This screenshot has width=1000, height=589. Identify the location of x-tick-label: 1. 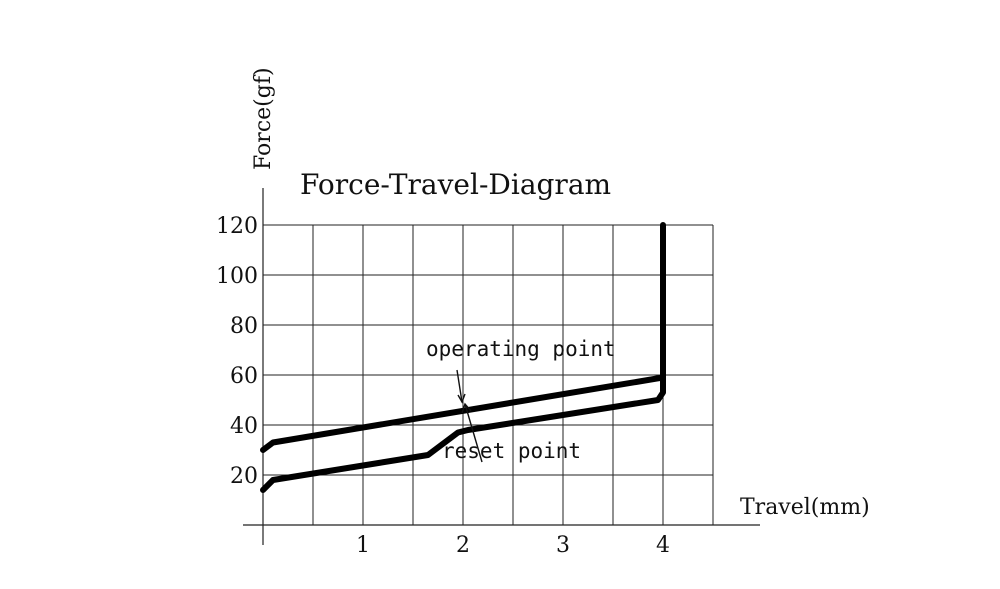
(363, 545).